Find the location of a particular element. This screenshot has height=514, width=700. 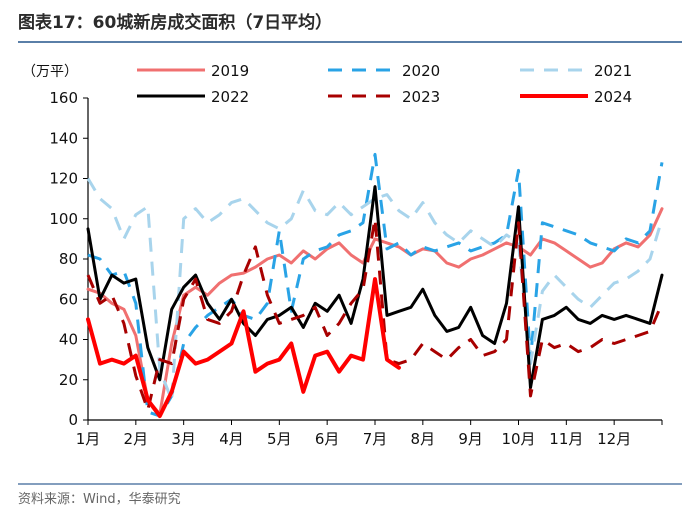

source-note: 资料来源：Wind，华泰研究 is located at coordinates (99, 499).